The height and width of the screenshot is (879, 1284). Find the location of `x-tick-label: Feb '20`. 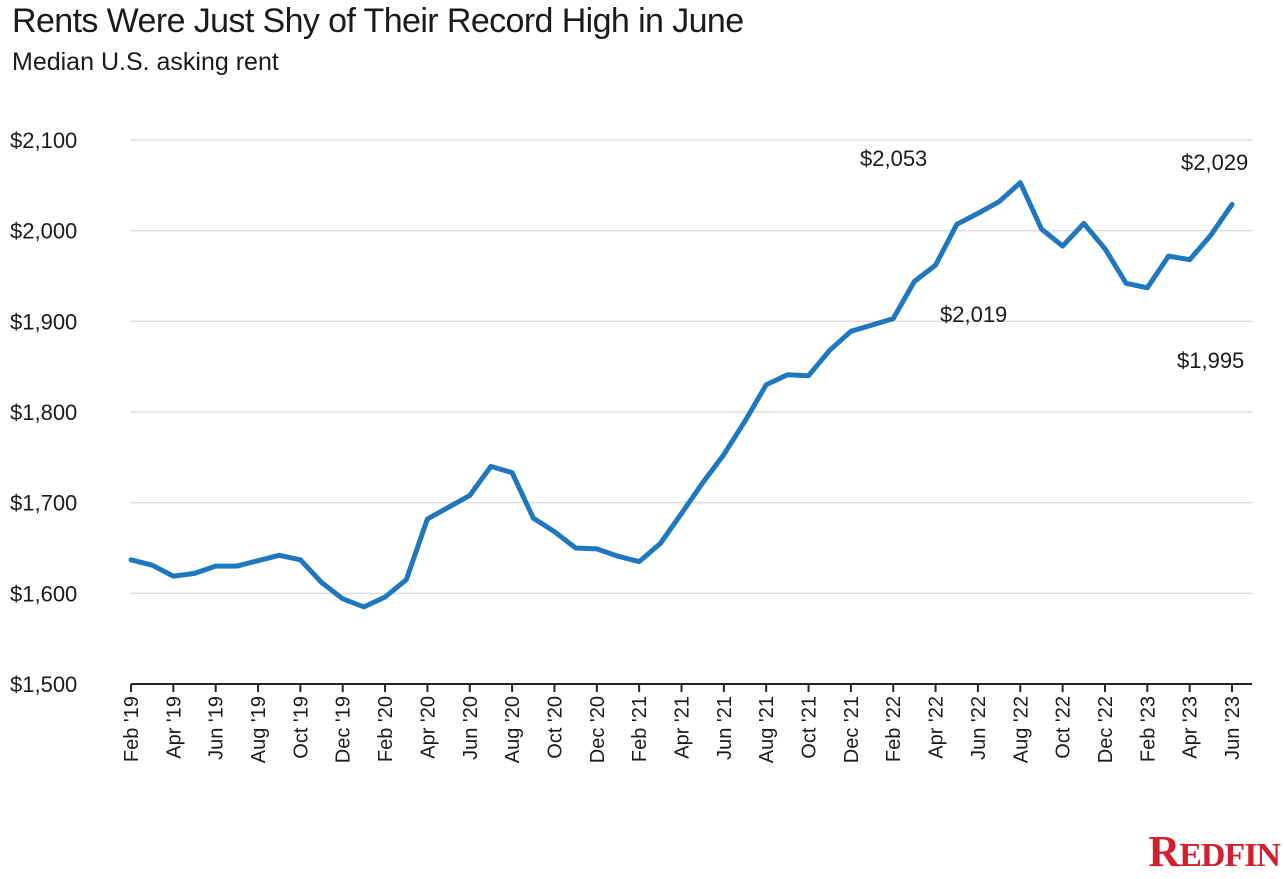

x-tick-label: Feb '20 is located at coordinates (386, 729).